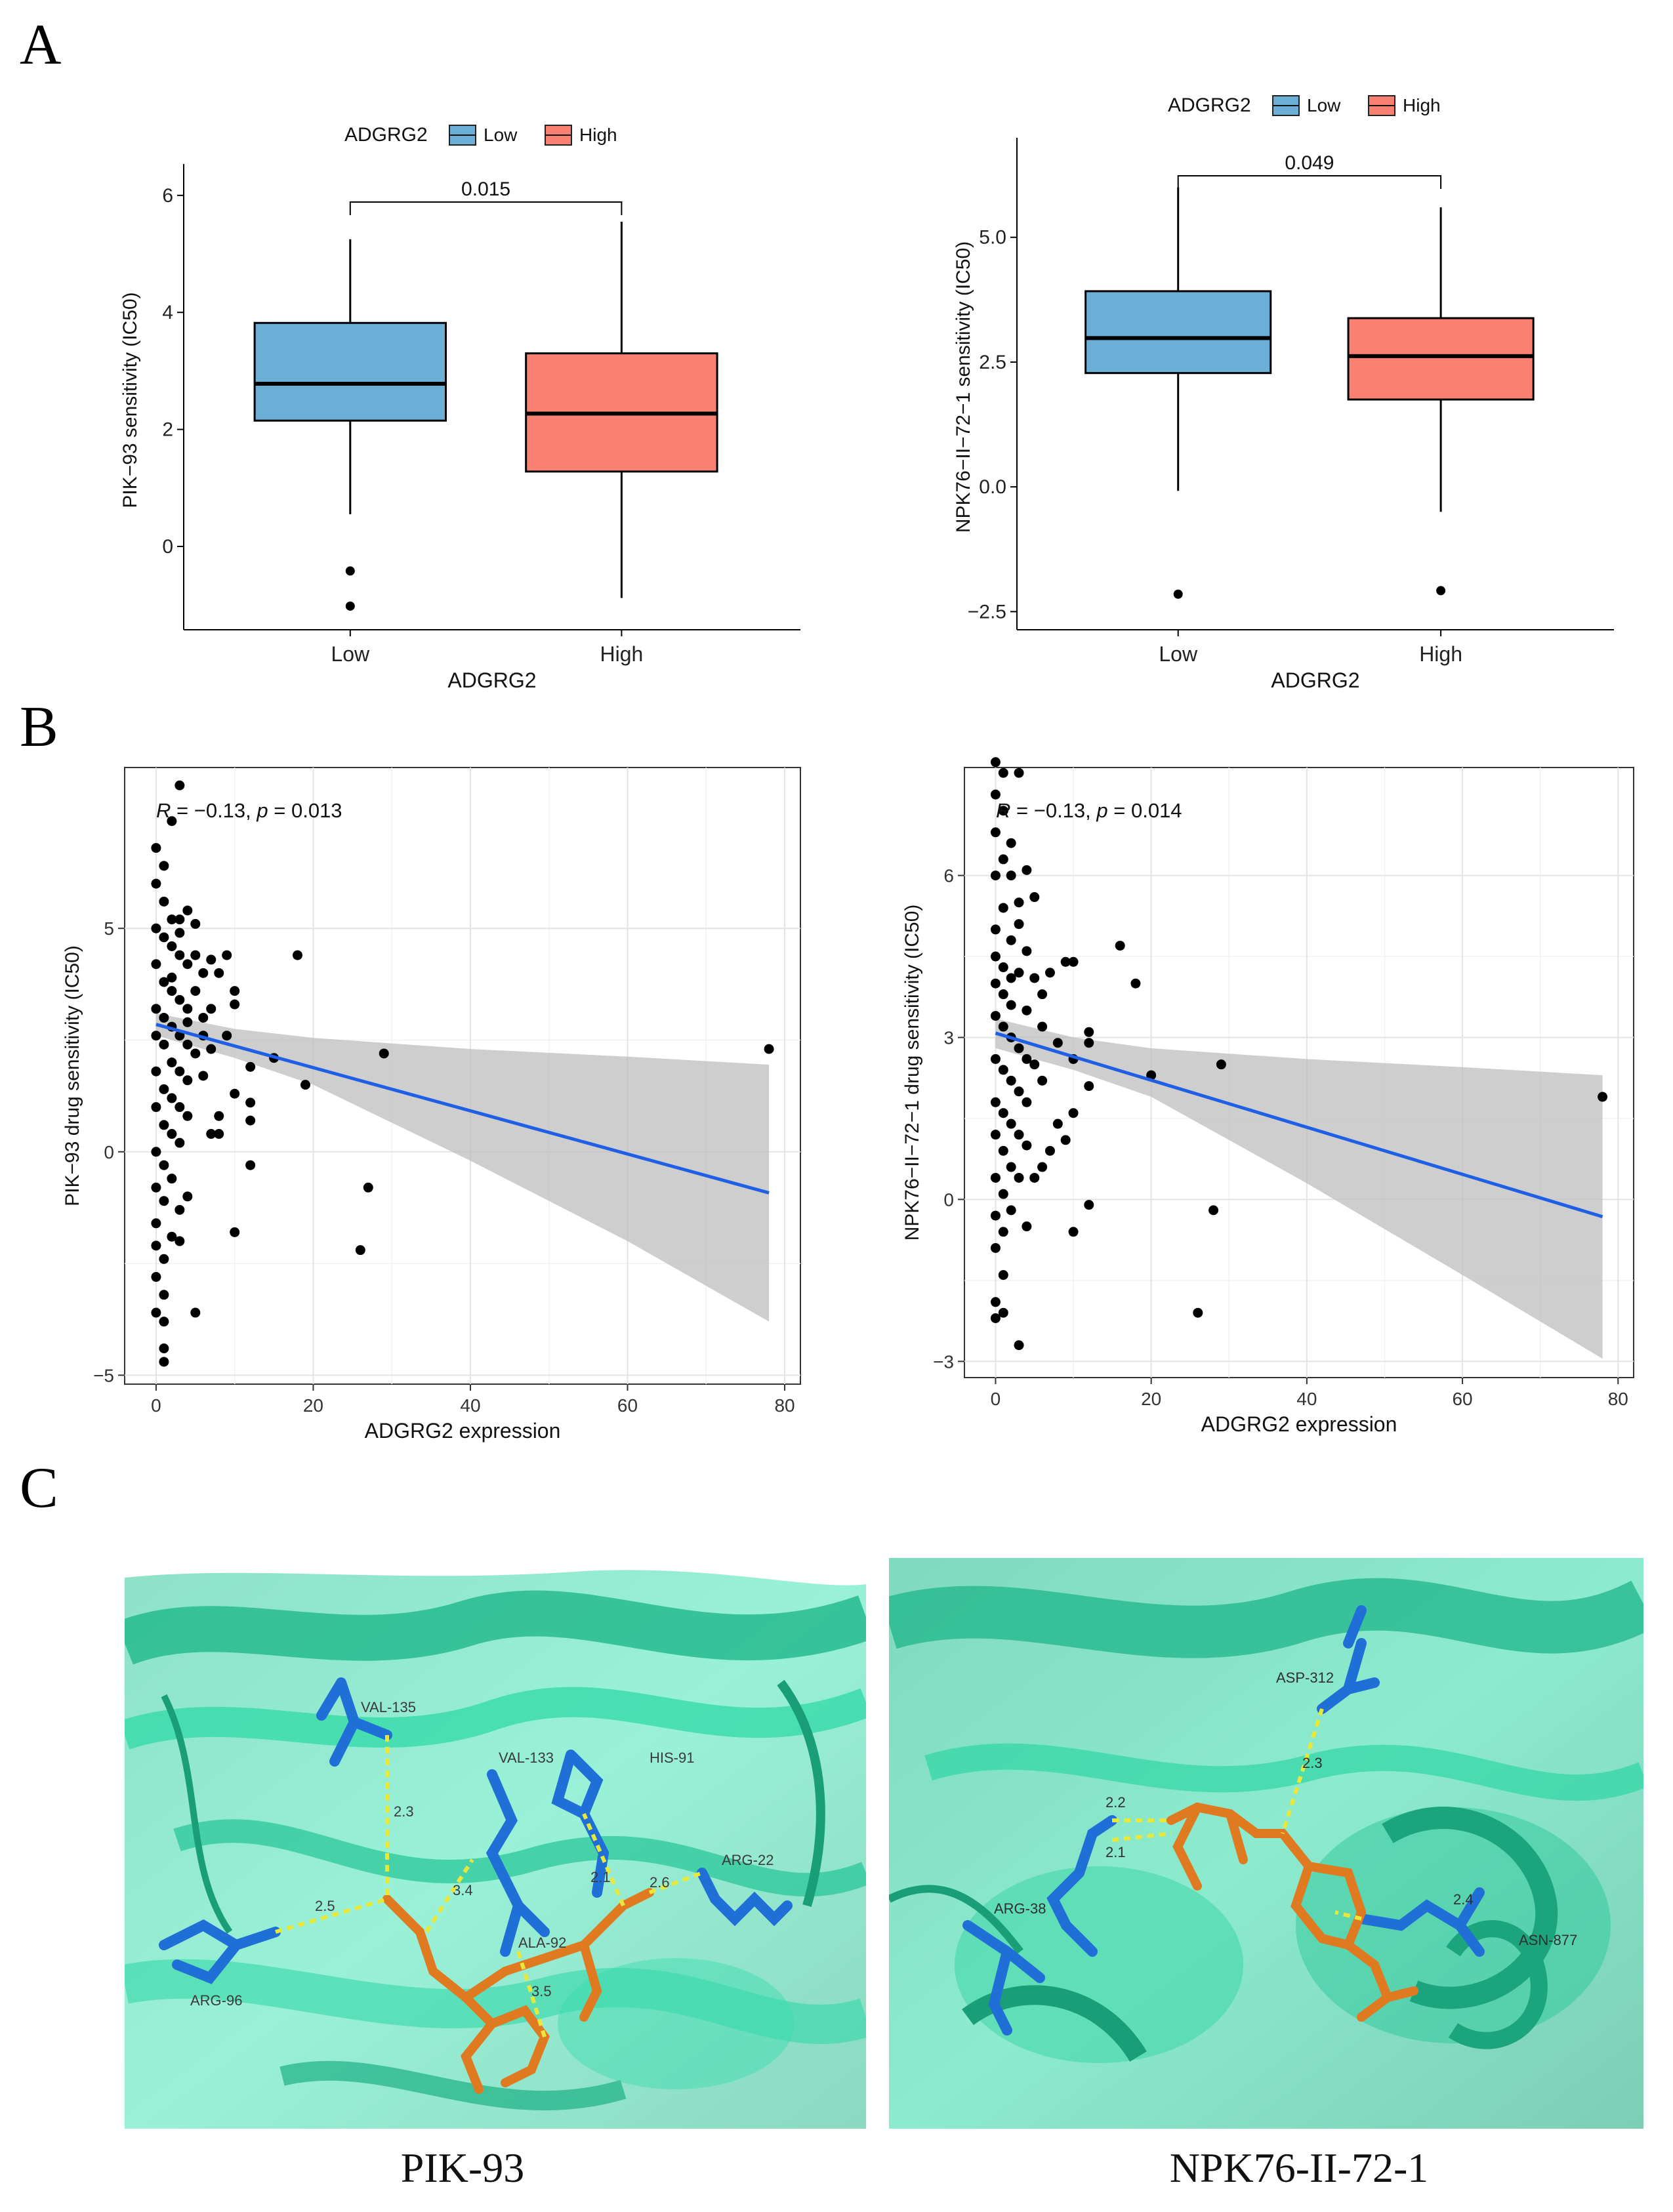 This screenshot has width=1673, height=2212. What do you see at coordinates (541, 1991) in the screenshot?
I see `distance-label: 3.5` at bounding box center [541, 1991].